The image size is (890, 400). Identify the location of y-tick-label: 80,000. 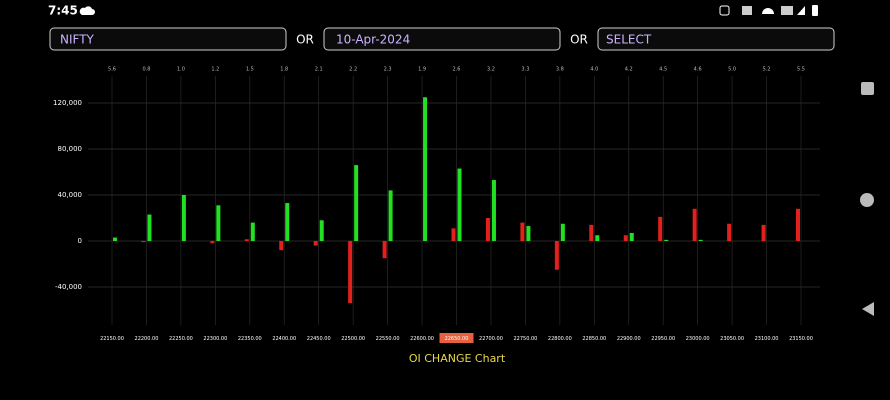
(70, 149).